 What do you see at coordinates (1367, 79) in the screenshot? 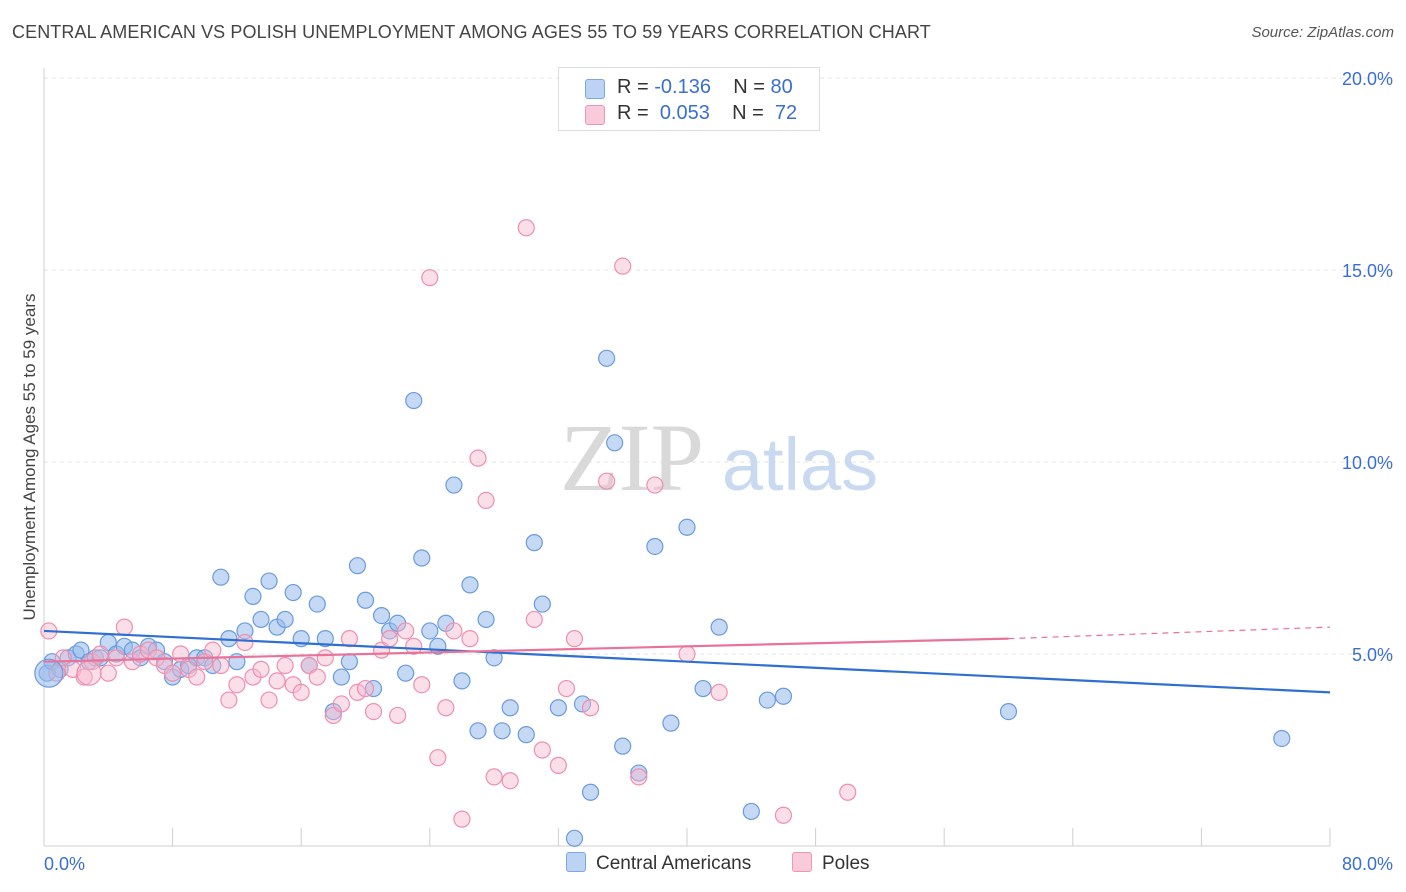
I see `y-tick-label: 20.0%` at bounding box center [1367, 79].